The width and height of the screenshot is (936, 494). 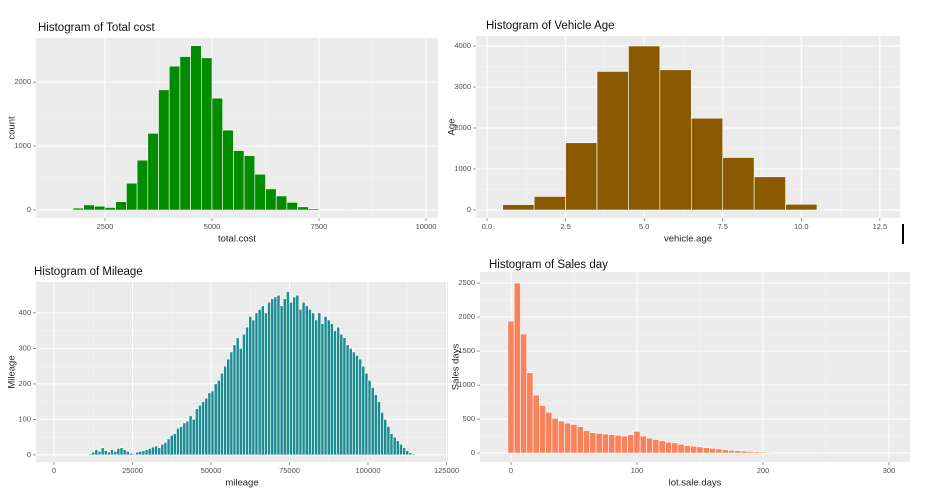 I want to click on x-tick-label: 75000, so click(x=289, y=470).